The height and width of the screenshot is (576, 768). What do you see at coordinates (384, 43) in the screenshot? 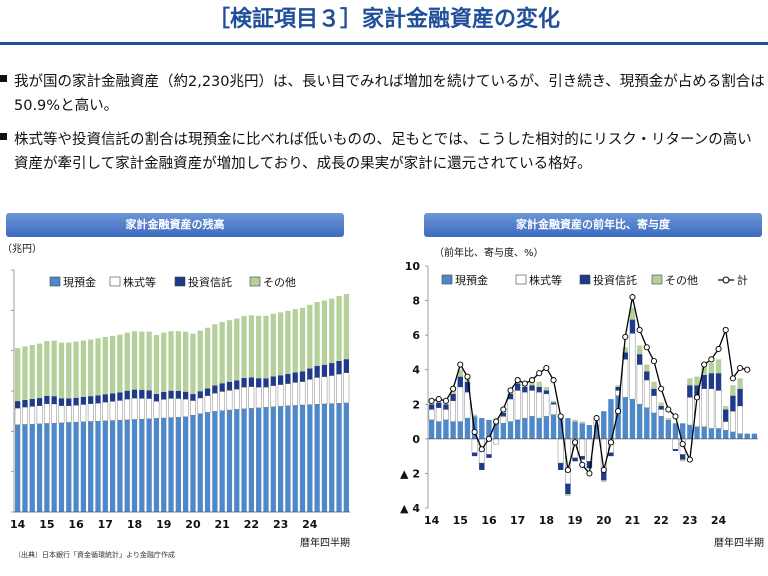
I see `title-underline` at bounding box center [384, 43].